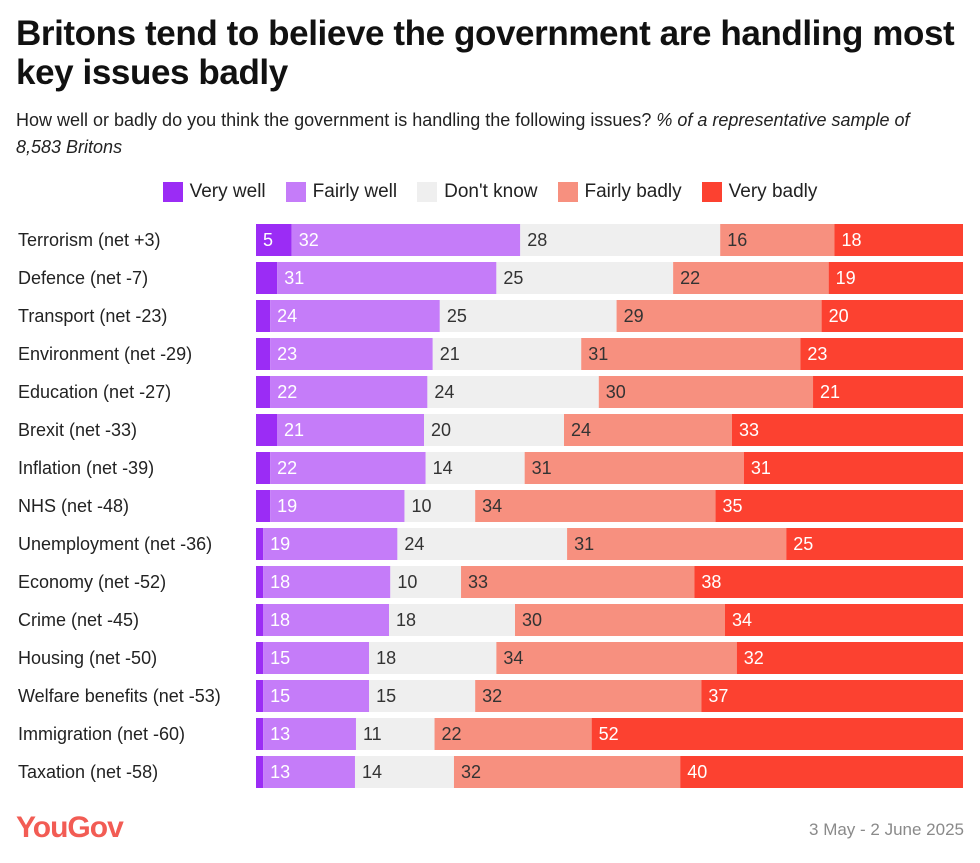  I want to click on bar-row-environment: Environment (net -29) 23 21 31 23, so click(490, 354).